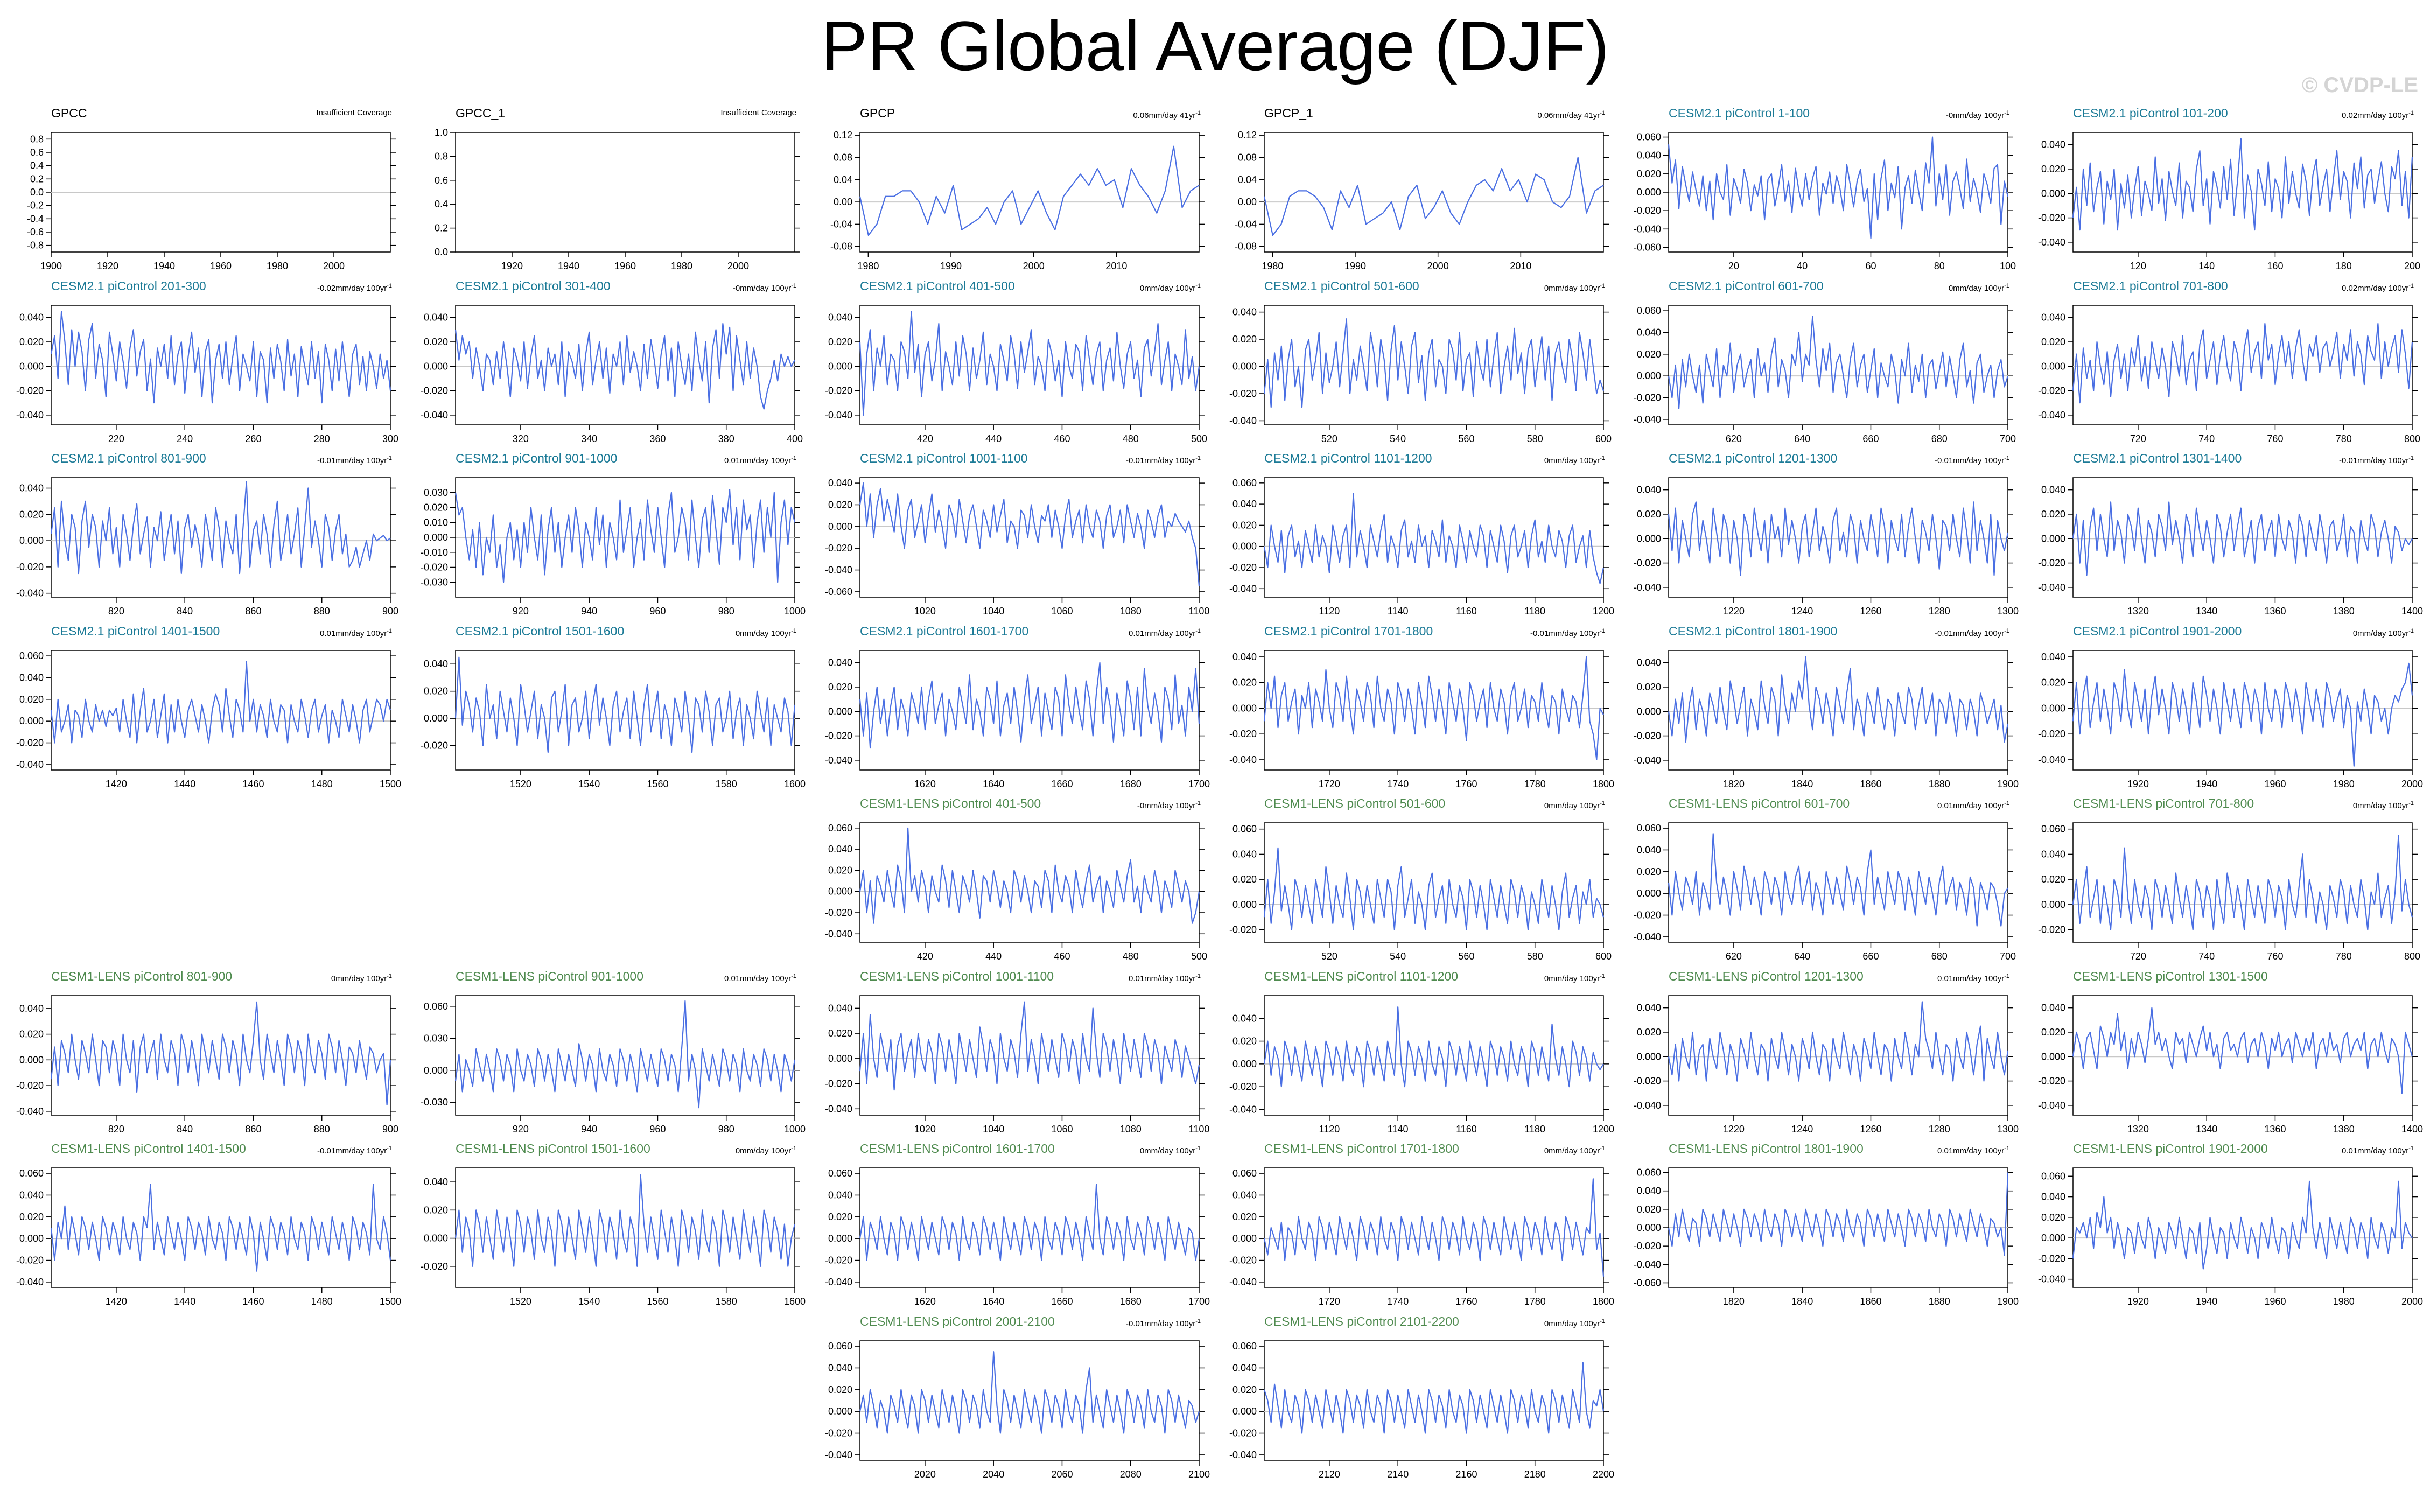  I want to click on x-tick-label: 1340, so click(2206, 611).